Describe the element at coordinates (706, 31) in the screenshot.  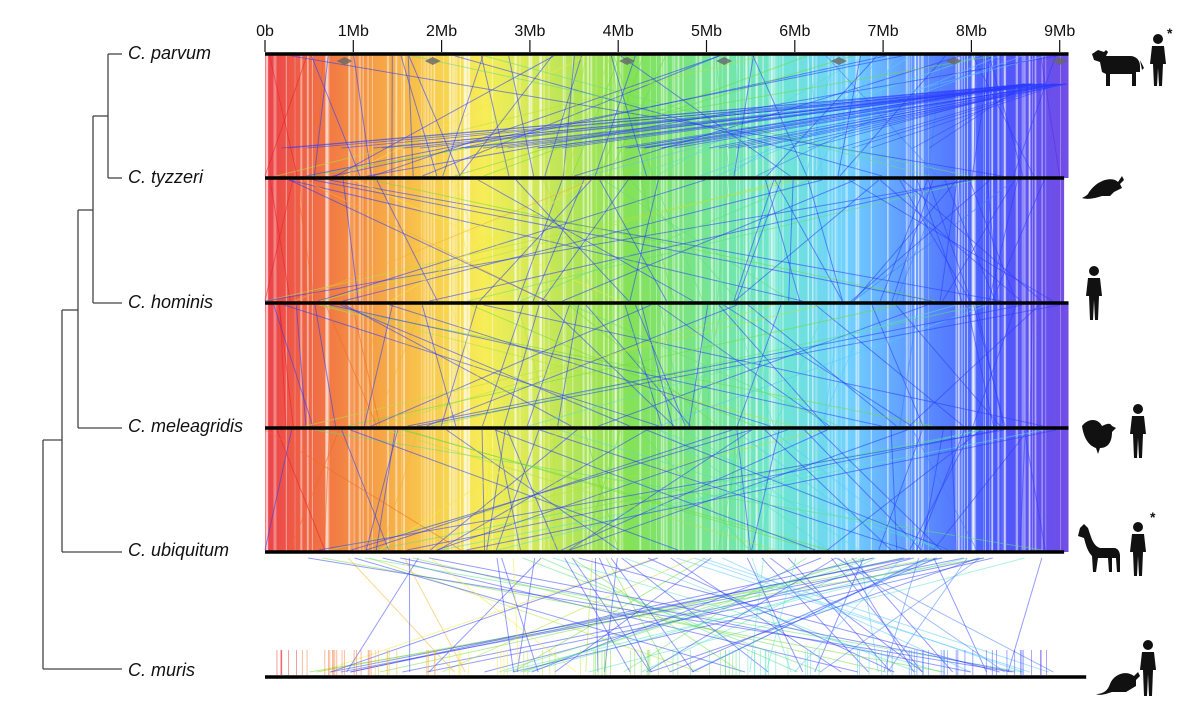
I see `axis-tick-label: 5Mb` at that location.